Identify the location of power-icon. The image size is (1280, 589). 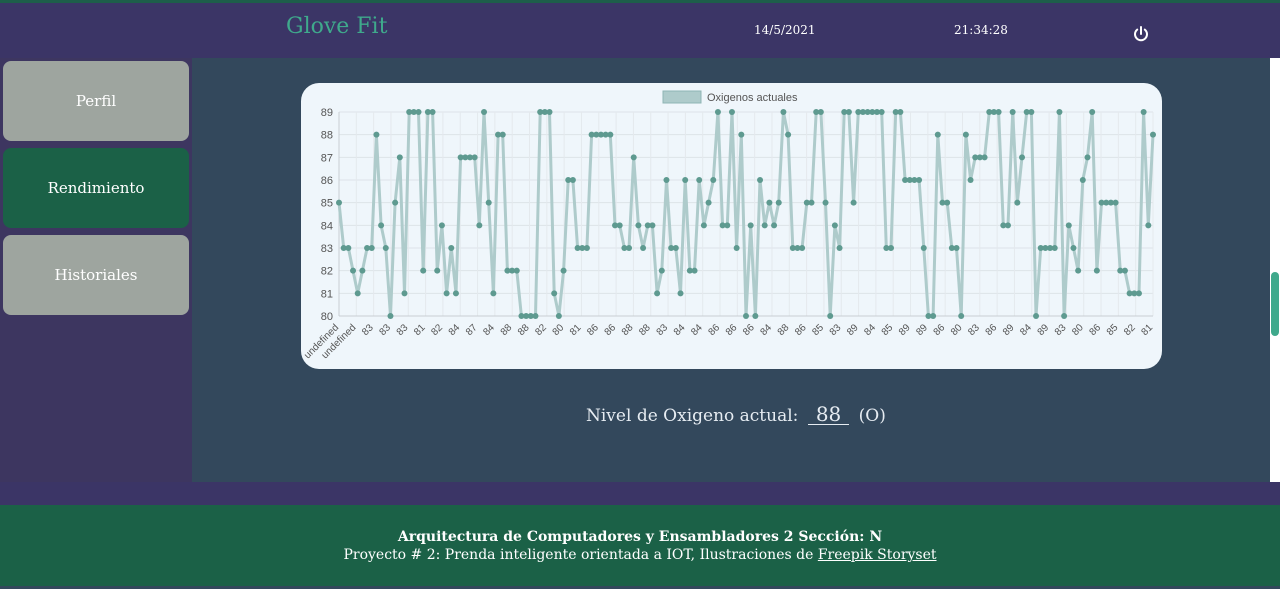
(1141, 34).